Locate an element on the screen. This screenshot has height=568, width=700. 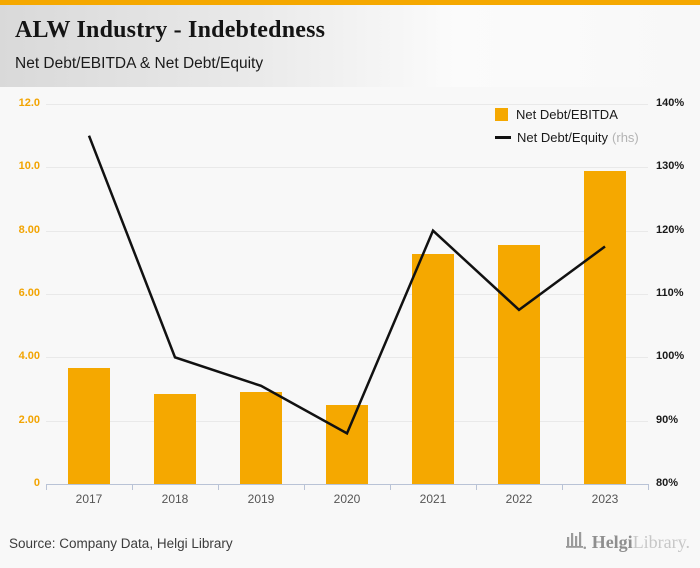
x-axis-label-2020: 2020 is located at coordinates (347, 499).